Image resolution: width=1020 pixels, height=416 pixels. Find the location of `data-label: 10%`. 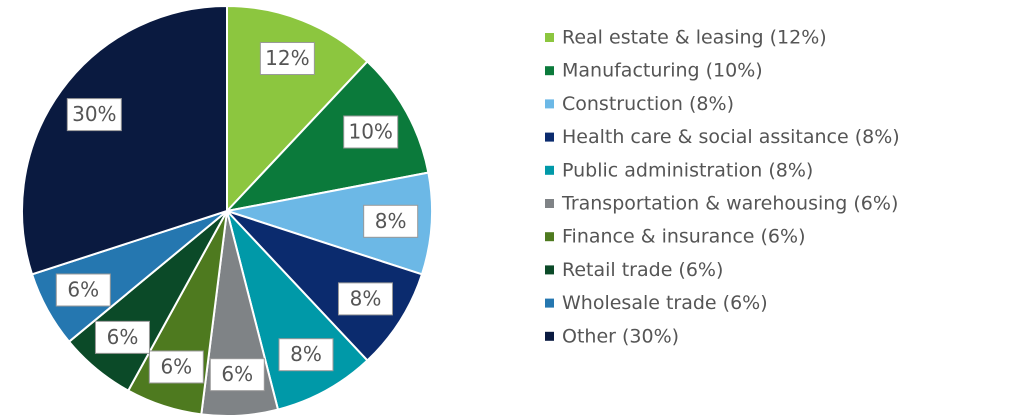

data-label: 10% is located at coordinates (370, 131).